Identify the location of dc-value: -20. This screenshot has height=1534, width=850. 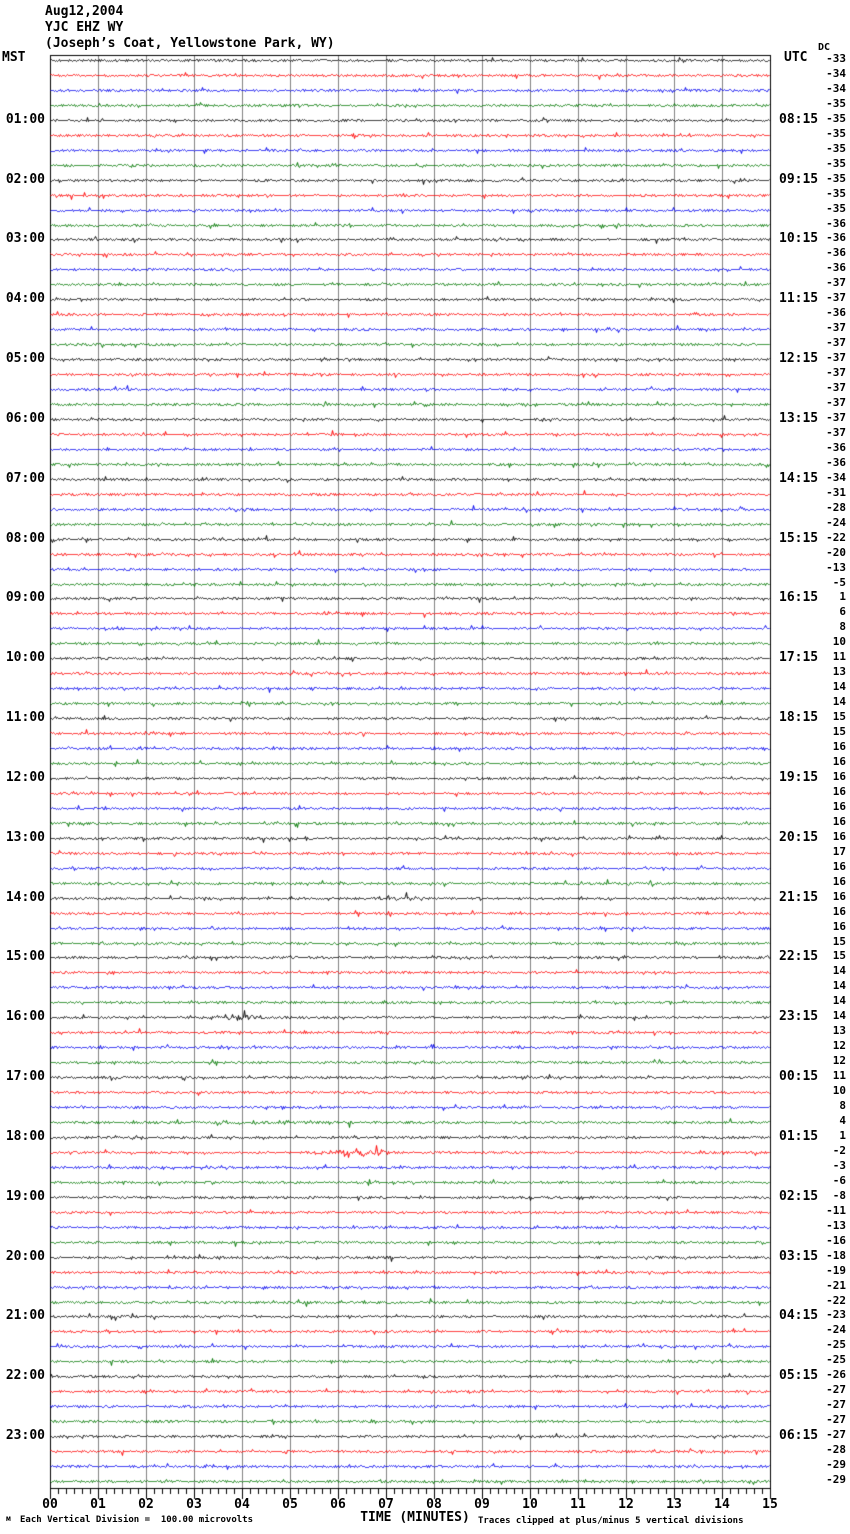
(836, 552).